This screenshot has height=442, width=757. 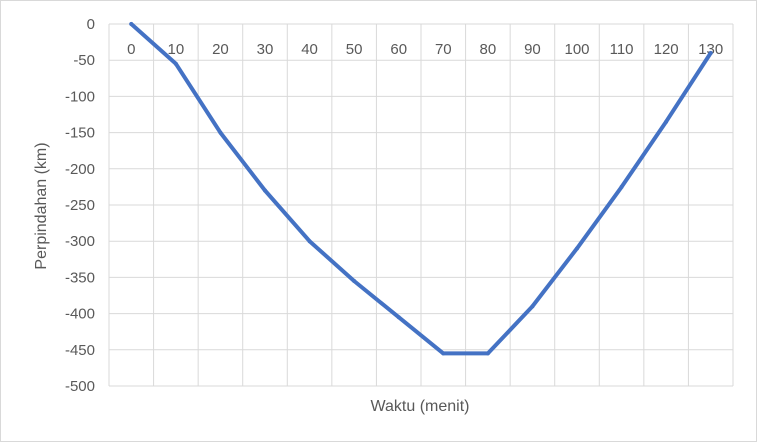 What do you see at coordinates (443, 49) in the screenshot?
I see `x-tick-label: 70` at bounding box center [443, 49].